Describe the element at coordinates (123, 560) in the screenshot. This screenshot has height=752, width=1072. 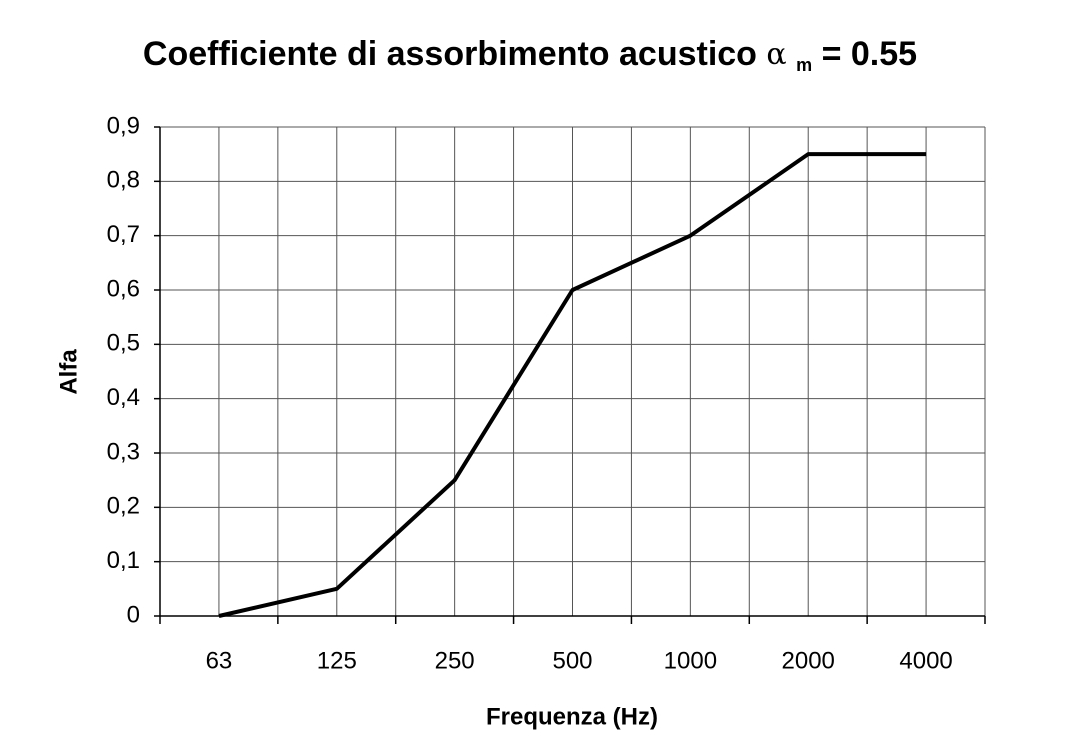
I see `y-tick-label: 0,1` at that location.